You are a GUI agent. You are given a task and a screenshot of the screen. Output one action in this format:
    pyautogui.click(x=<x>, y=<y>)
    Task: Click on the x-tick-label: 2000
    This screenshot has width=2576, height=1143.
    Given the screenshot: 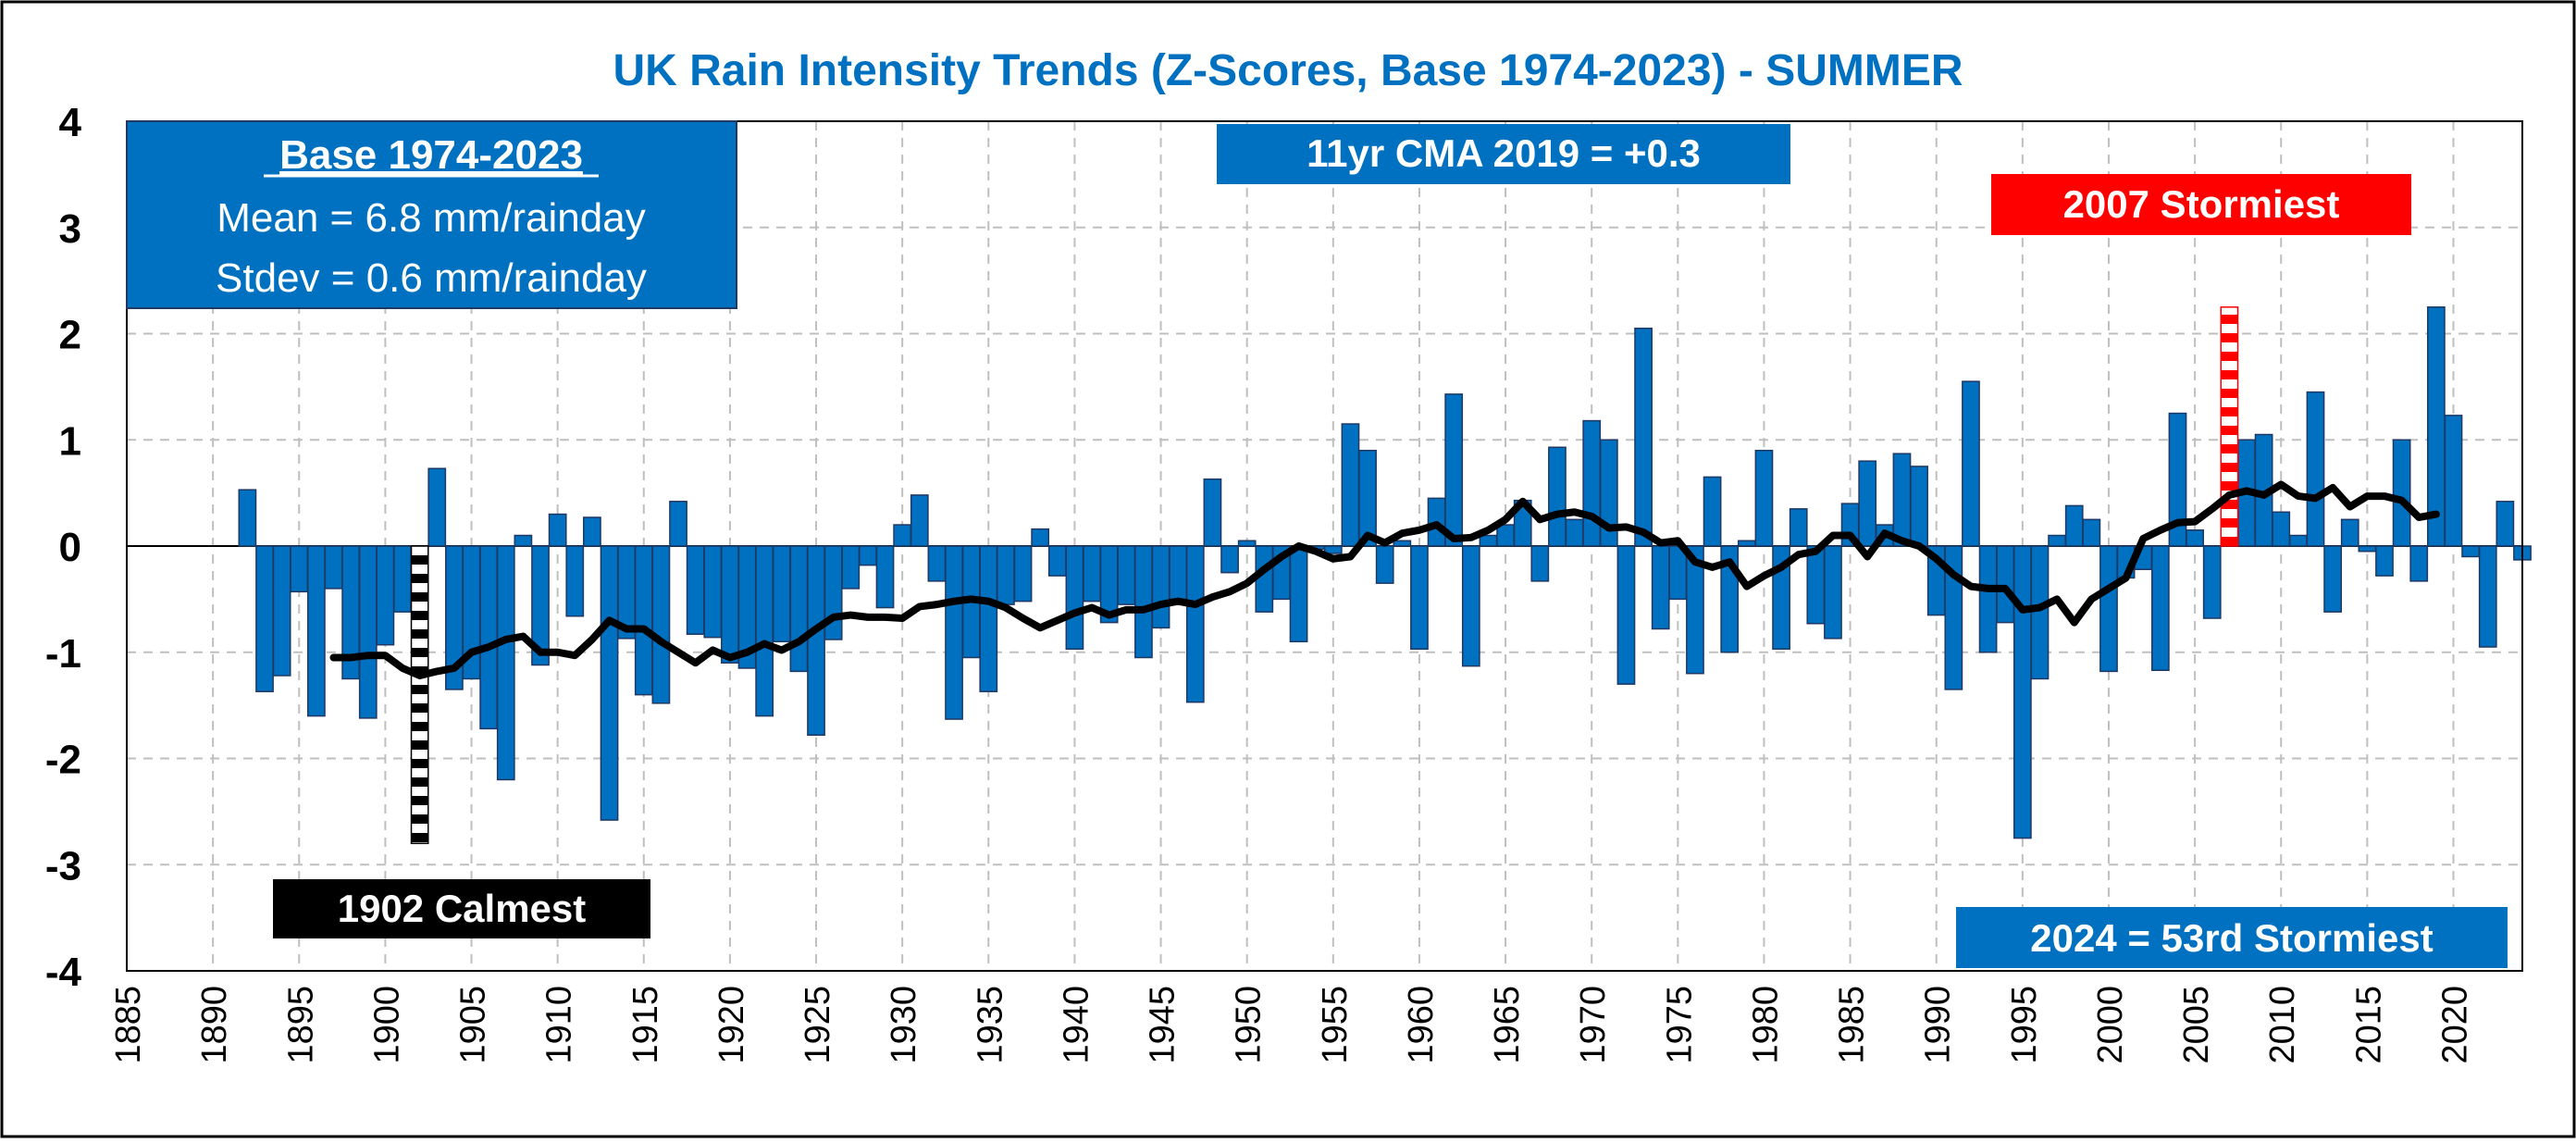 What is the action you would take?
    pyautogui.click(x=2110, y=1025)
    